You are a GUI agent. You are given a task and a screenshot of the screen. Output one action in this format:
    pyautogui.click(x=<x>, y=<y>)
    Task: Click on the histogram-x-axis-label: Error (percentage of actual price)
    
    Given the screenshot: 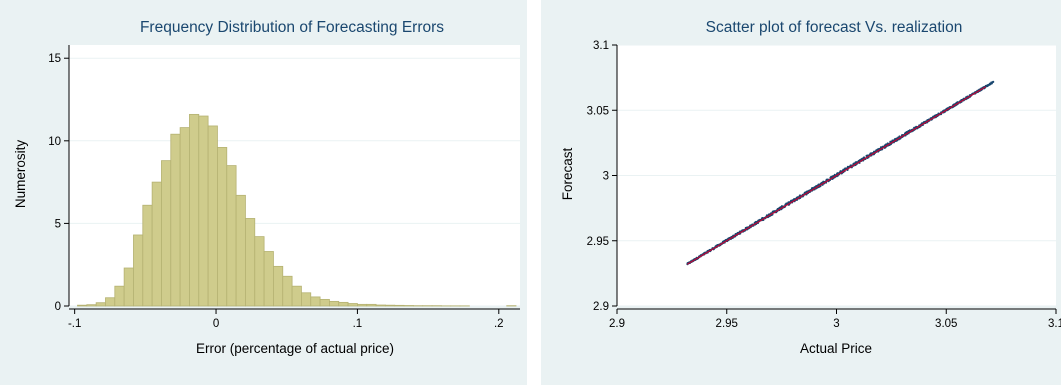 What is the action you would take?
    pyautogui.click(x=295, y=348)
    